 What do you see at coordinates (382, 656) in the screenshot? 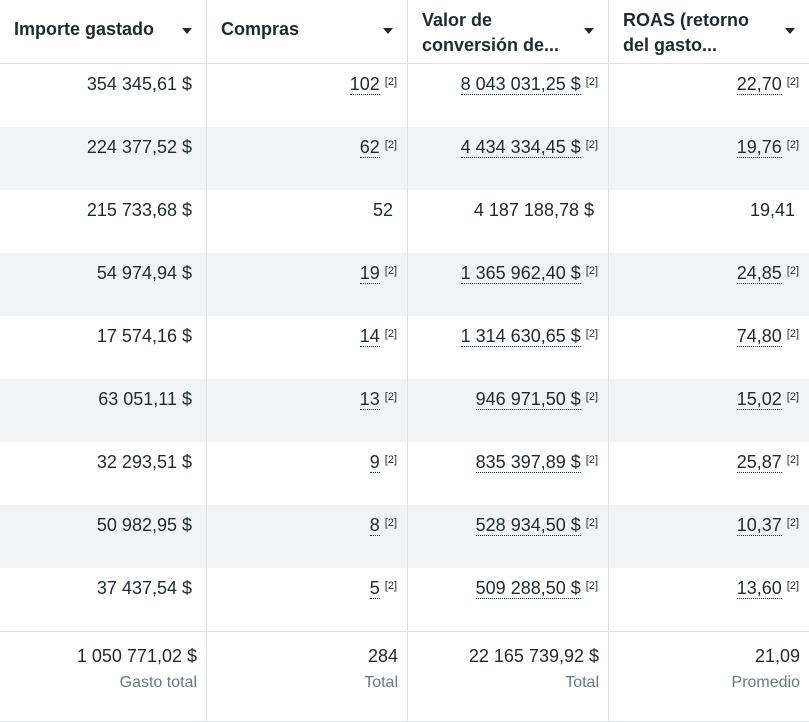
I see `total-value: 284` at bounding box center [382, 656].